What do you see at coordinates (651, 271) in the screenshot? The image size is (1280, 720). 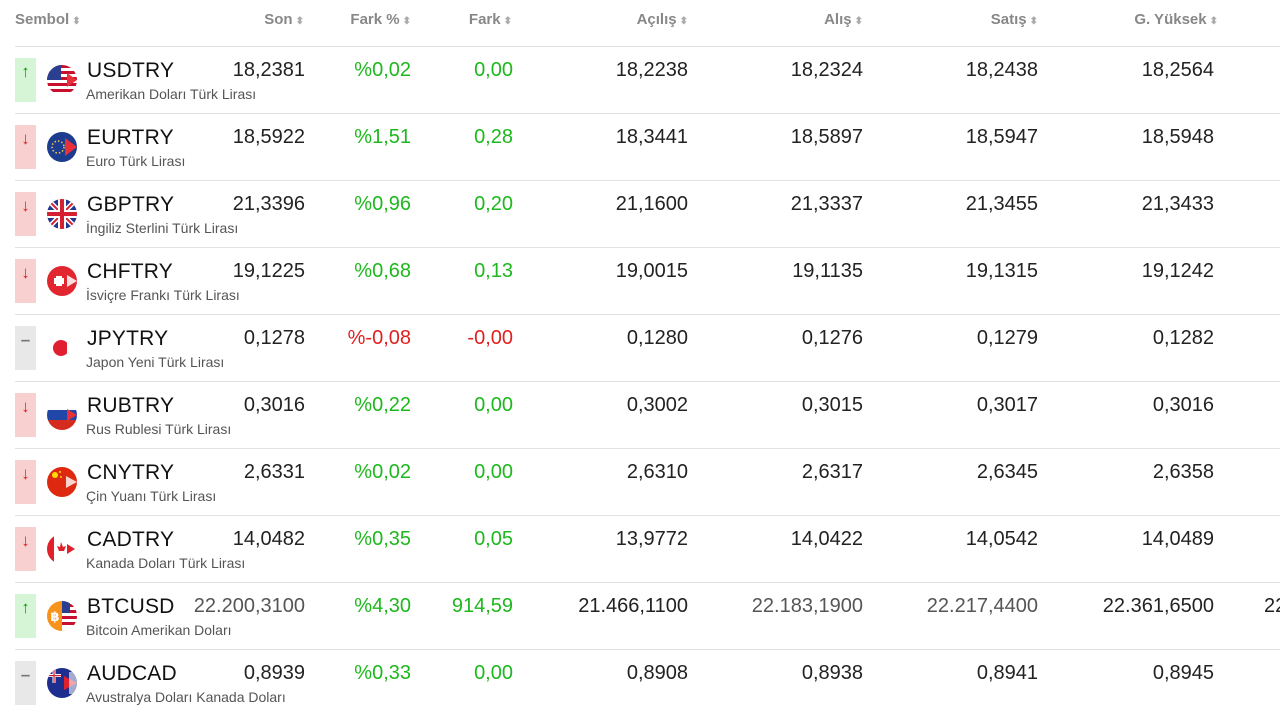 I see `open-price: 19,0015` at bounding box center [651, 271].